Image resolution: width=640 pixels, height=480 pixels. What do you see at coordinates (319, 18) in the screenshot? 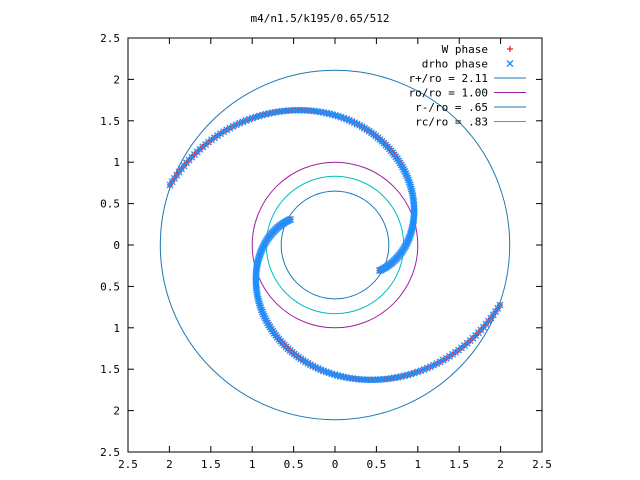
I see `chart-title: m4/n1.5/k195/0.65/512` at bounding box center [319, 18].